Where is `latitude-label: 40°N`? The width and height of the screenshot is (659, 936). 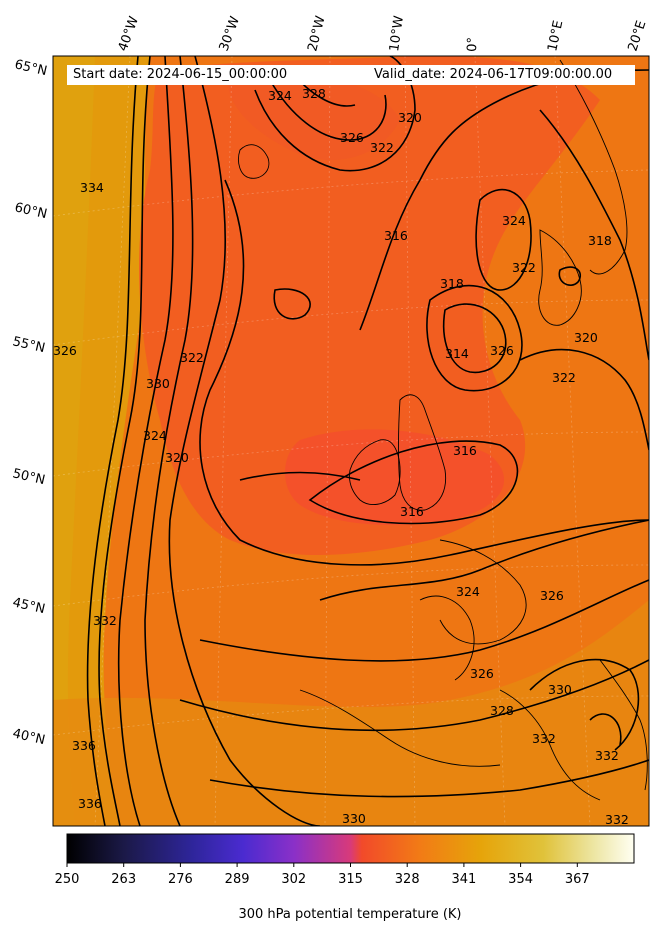
latitude-label: 40°N is located at coordinates (28, 737).